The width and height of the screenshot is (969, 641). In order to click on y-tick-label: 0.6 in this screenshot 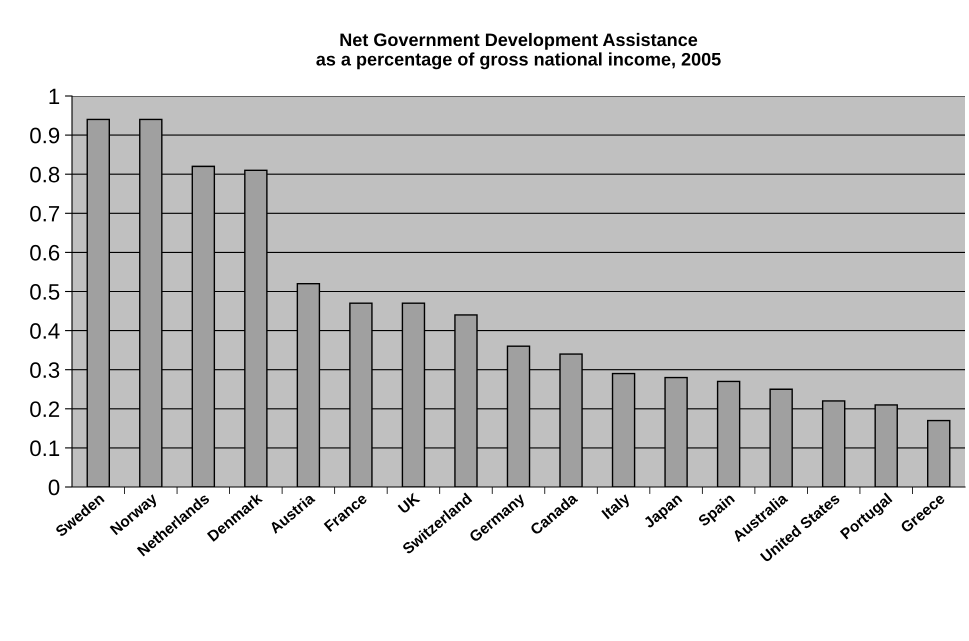, I will do `click(45, 252)`.